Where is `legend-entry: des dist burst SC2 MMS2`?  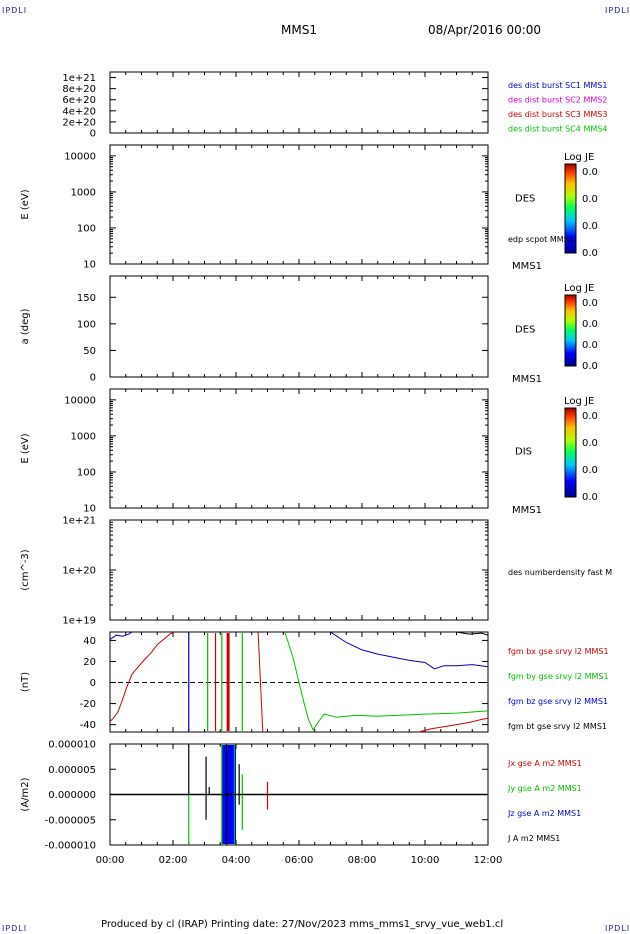 legend-entry: des dist burst SC2 MMS2 is located at coordinates (557, 100).